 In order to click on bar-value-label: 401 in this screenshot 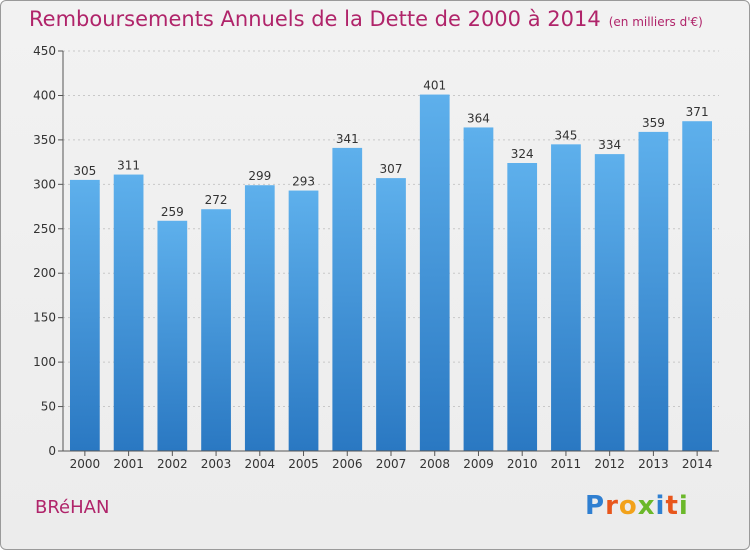, I will do `click(434, 86)`.